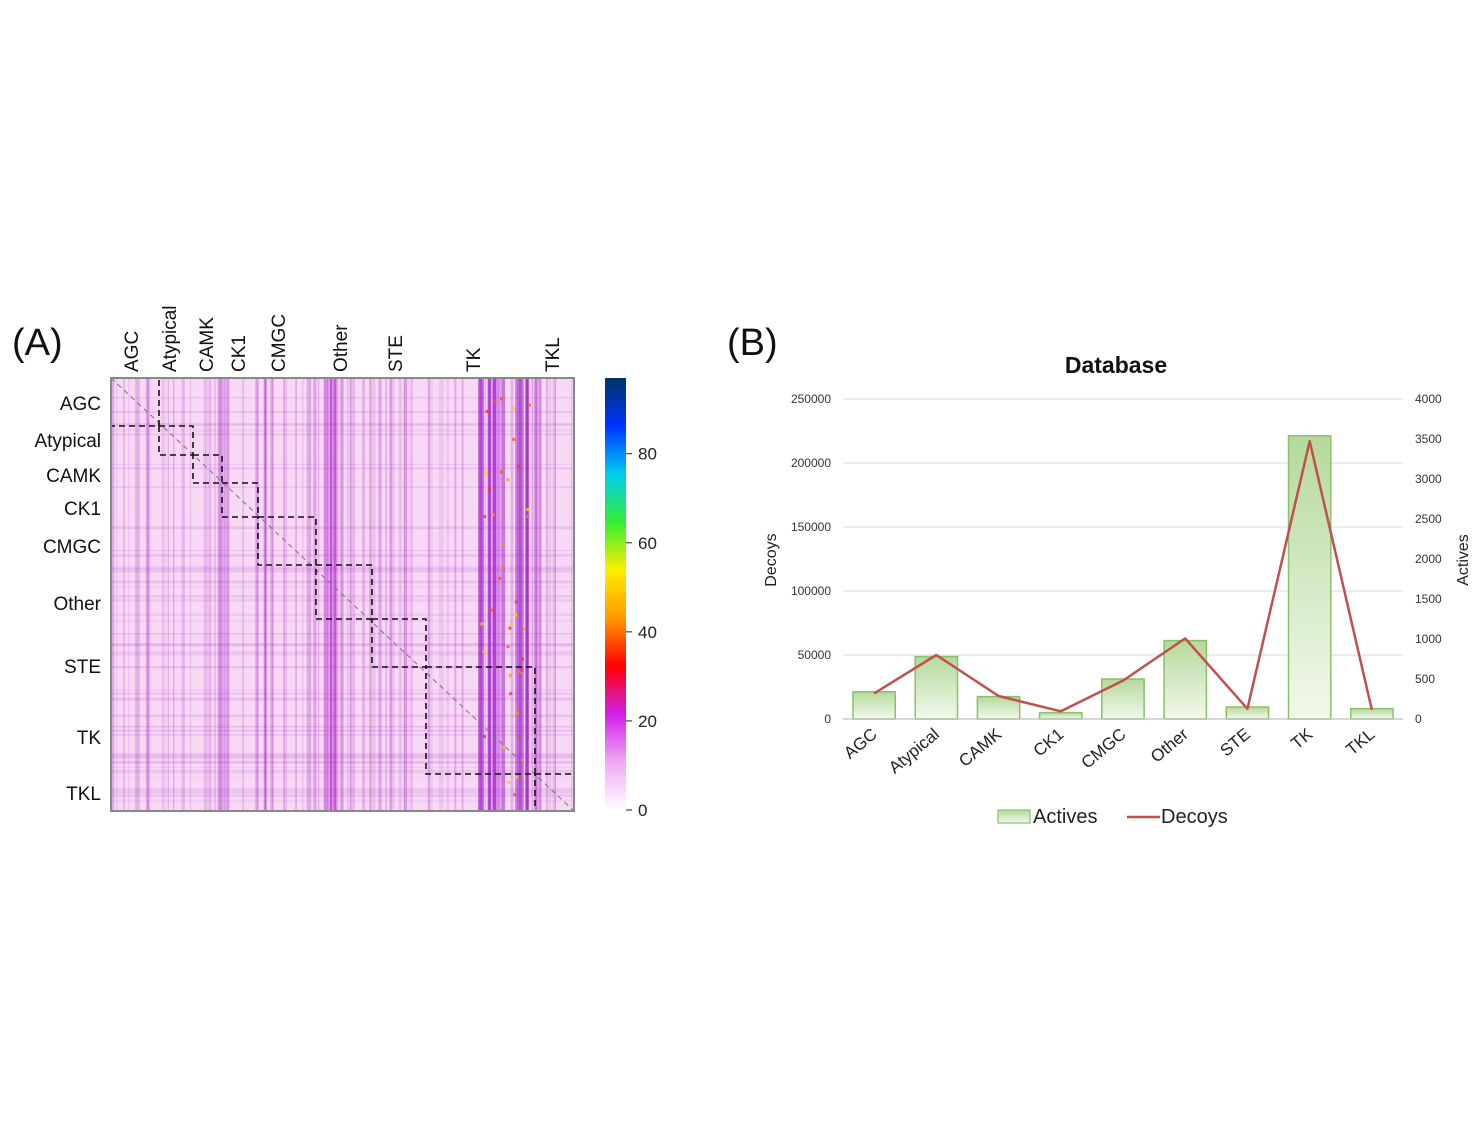 The width and height of the screenshot is (1484, 1134). What do you see at coordinates (73, 476) in the screenshot?
I see `row-label-camk: CAMK` at bounding box center [73, 476].